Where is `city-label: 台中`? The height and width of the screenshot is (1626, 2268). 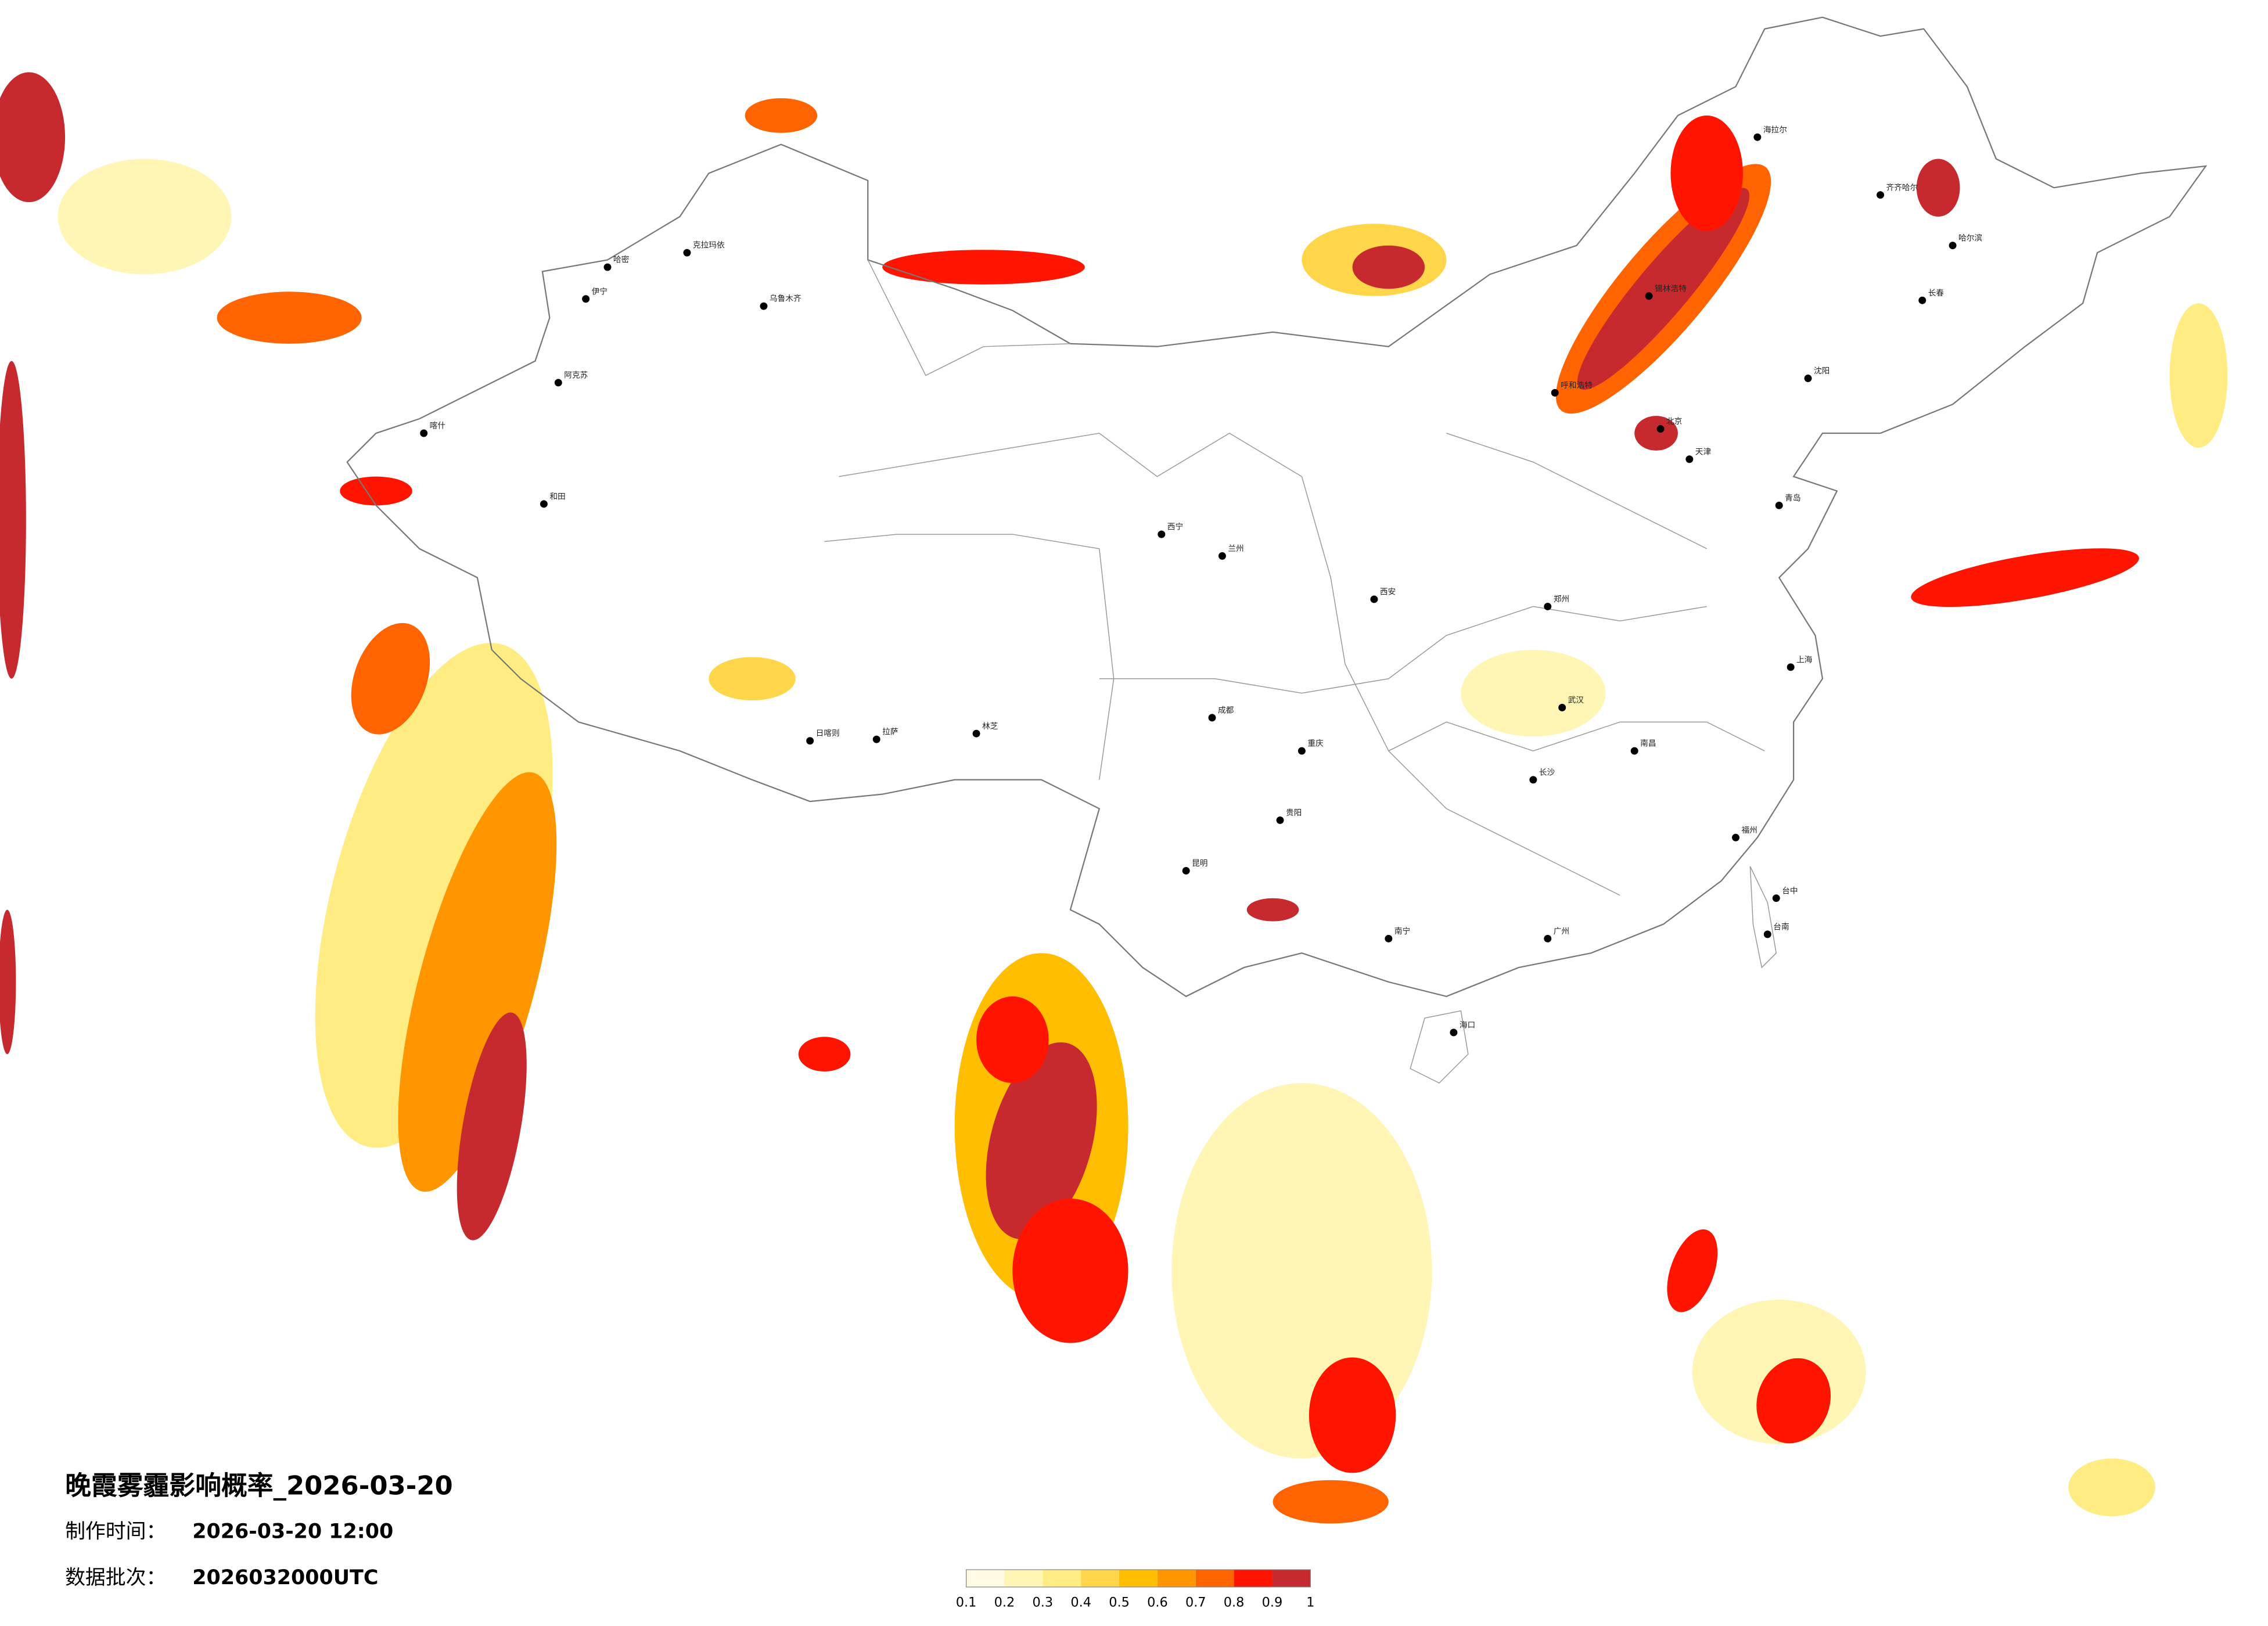 city-label: 台中 is located at coordinates (1790, 890).